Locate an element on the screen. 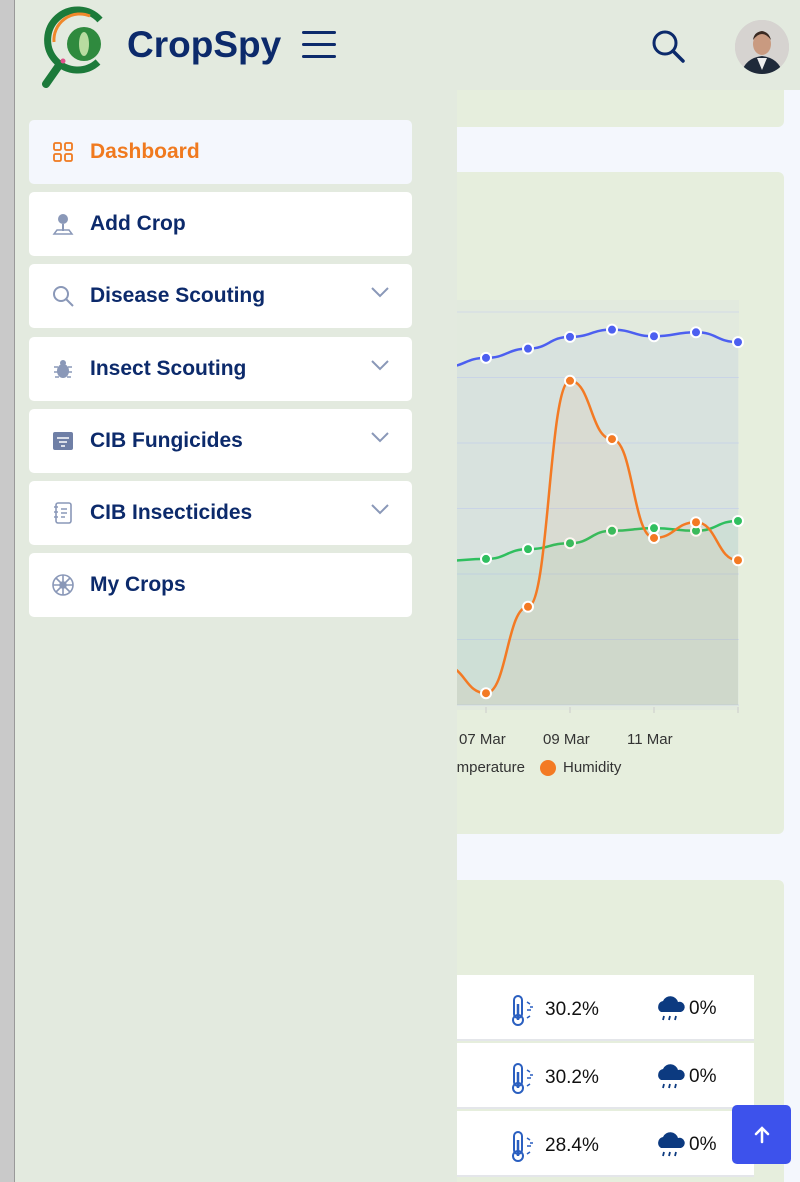 The image size is (800, 1182). grid-icon is located at coordinates (63, 152).